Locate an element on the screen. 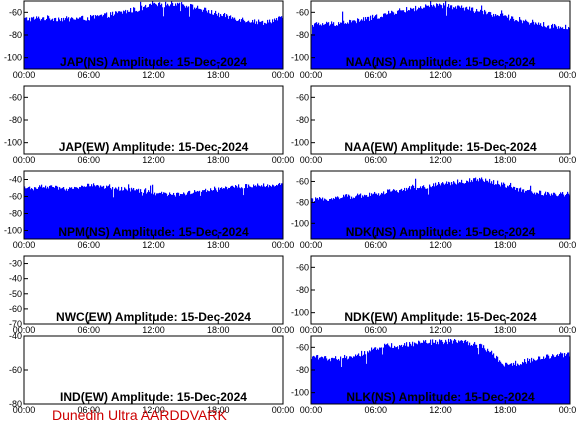  x-tick-label: 06:00 is located at coordinates (88, 410).